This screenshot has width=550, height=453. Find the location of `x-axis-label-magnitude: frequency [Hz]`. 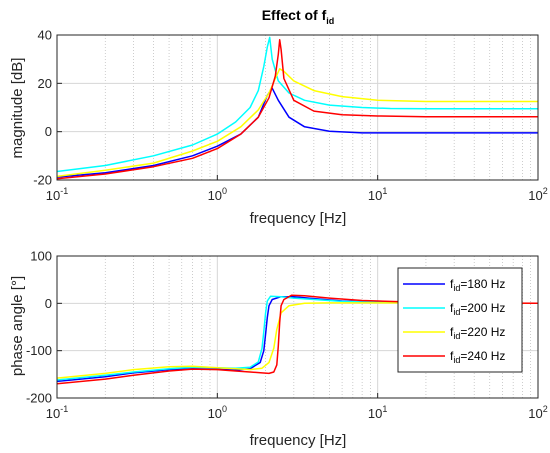

x-axis-label-magnitude: frequency [Hz] is located at coordinates (298, 218).